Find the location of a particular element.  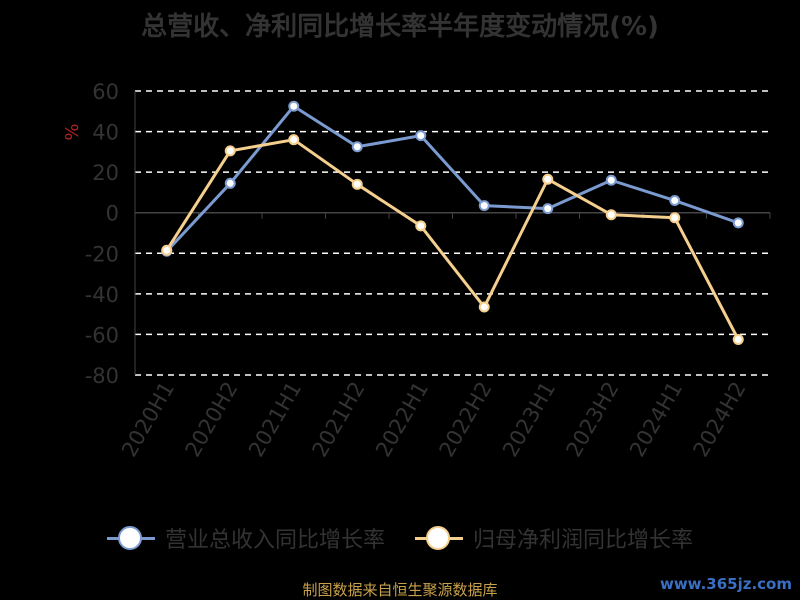

legend-item-profit: 归母净利润同比增长率 is located at coordinates (554, 538).